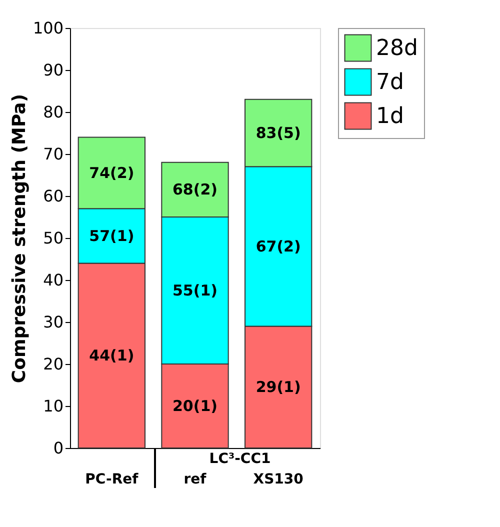 The width and height of the screenshot is (500, 527). What do you see at coordinates (278, 133) in the screenshot?
I see `annotation: 83(5)` at bounding box center [278, 133].